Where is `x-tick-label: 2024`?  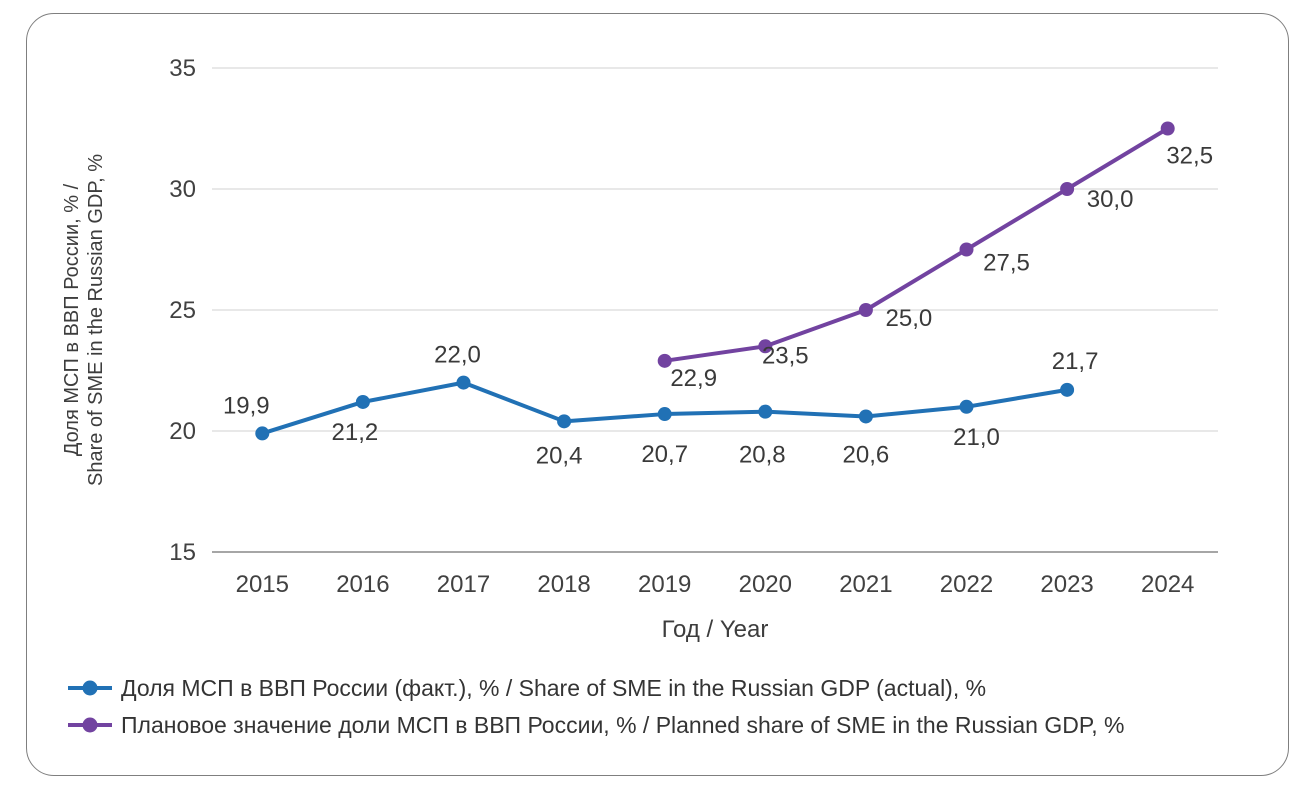
x-tick-label: 2024 is located at coordinates (1167, 584).